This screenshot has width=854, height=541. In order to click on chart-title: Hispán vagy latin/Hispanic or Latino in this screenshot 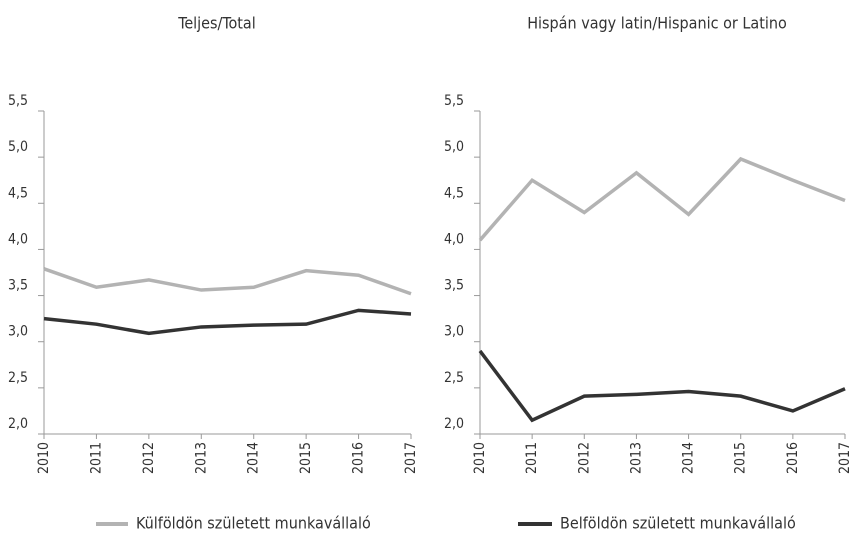, I will do `click(657, 23)`.